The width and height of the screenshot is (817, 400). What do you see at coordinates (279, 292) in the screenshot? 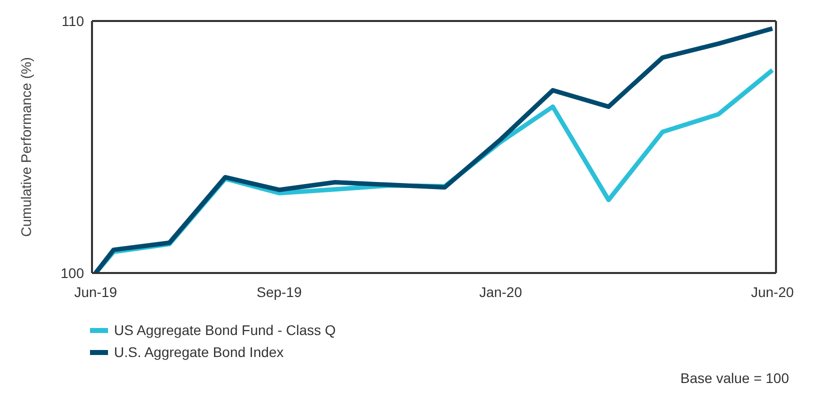
I see `x-tick-label: Sep-19` at bounding box center [279, 292].